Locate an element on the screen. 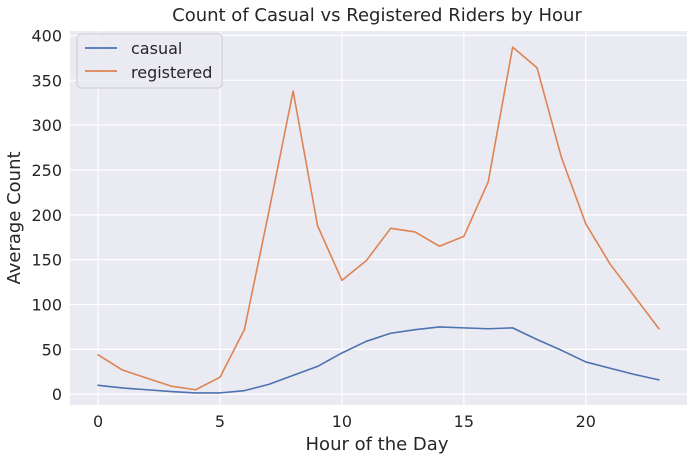 The width and height of the screenshot is (697, 465). x-tick-label: 5 is located at coordinates (220, 421).